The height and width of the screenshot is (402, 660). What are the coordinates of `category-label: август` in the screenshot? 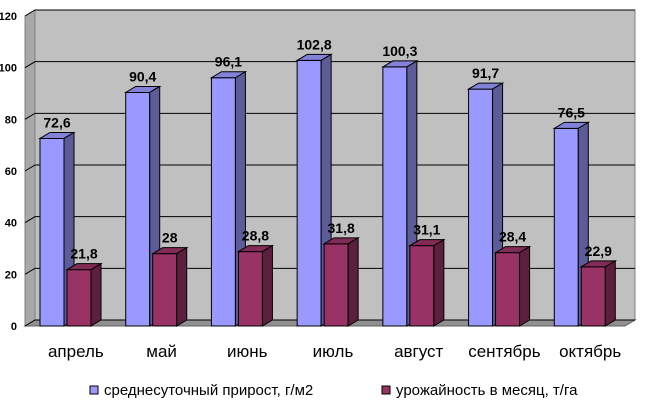 It's located at (418, 351).